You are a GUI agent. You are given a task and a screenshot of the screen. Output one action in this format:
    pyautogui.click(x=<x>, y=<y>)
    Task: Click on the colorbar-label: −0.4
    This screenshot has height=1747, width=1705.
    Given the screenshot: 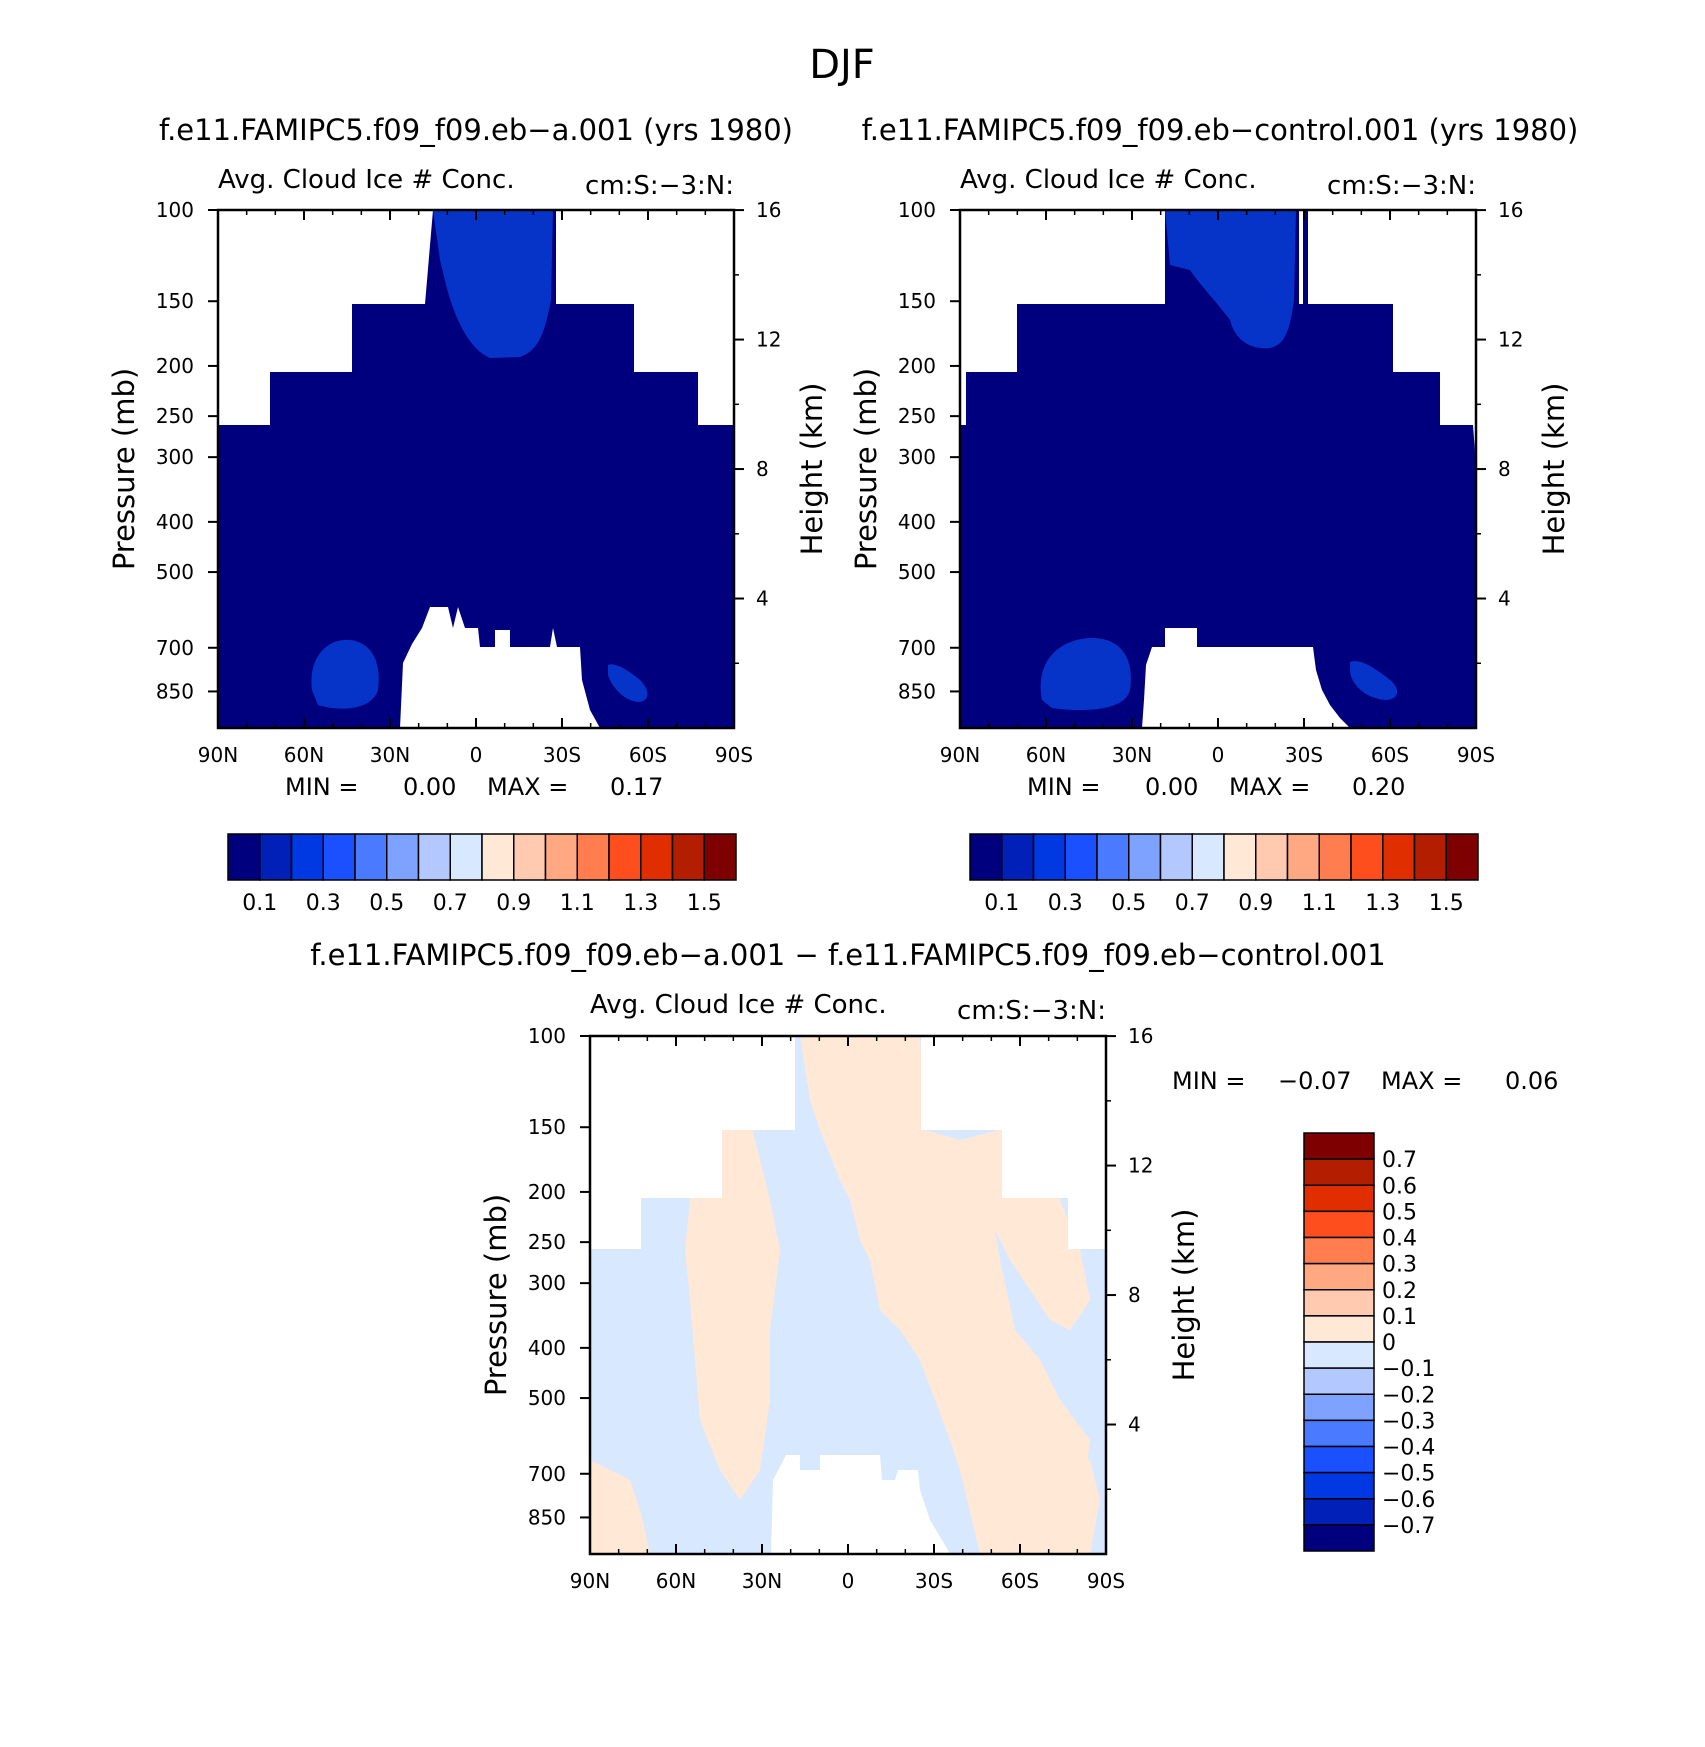 What is the action you would take?
    pyautogui.click(x=1408, y=1448)
    